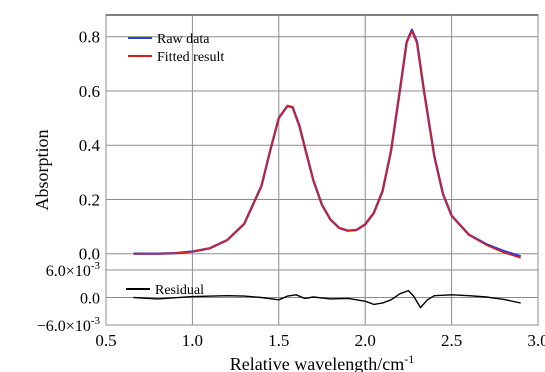 The image size is (545, 372). I want to click on x-axis-label-exponent: -1, so click(409, 359).